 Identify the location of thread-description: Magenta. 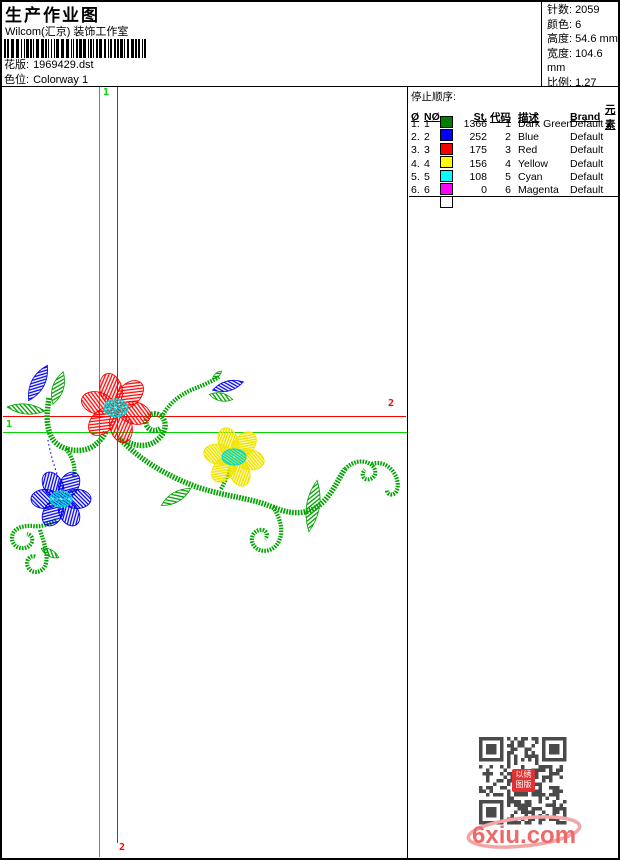
(538, 190).